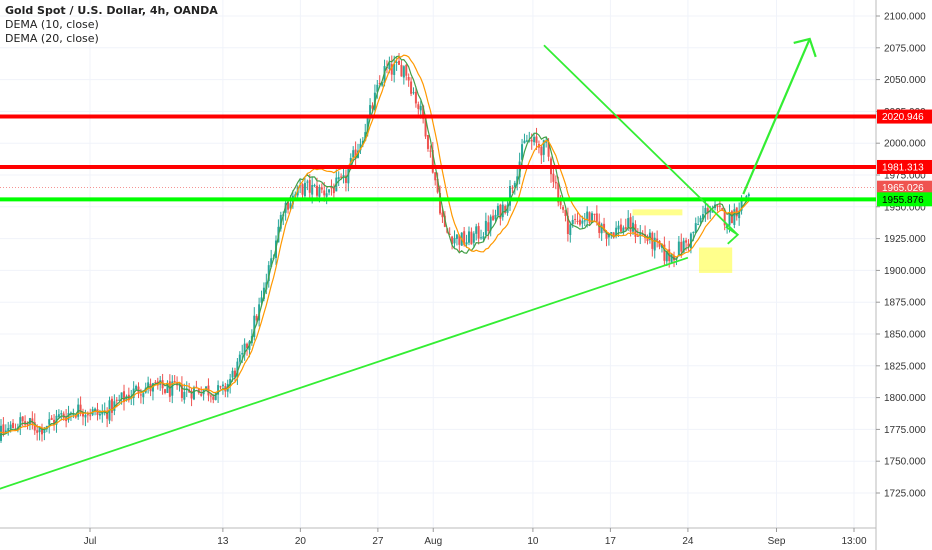  What do you see at coordinates (223, 541) in the screenshot?
I see `time-tick-label: 13` at bounding box center [223, 541].